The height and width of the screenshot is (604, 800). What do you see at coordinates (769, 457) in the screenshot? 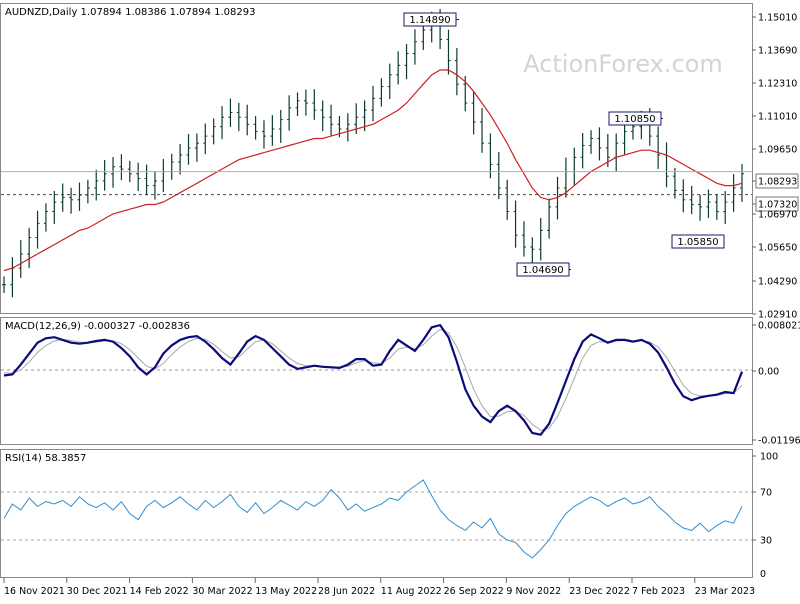
I see `rsi-ytick-label: 100` at bounding box center [769, 457].